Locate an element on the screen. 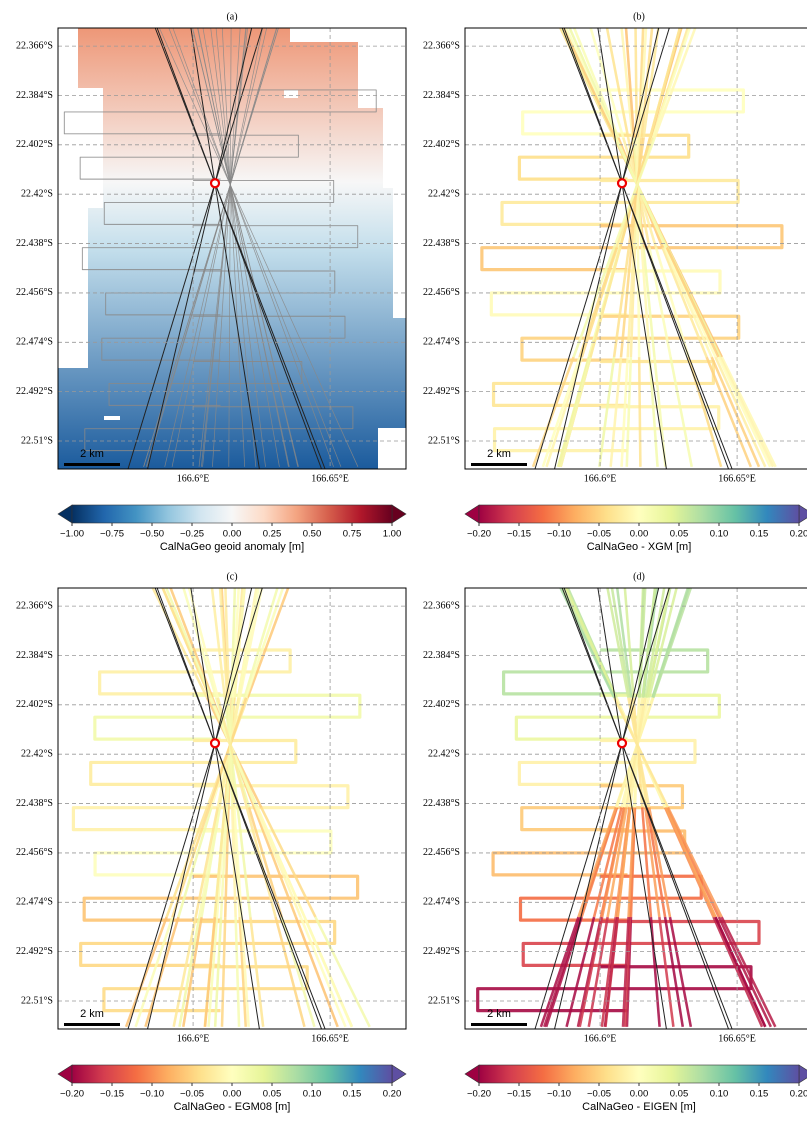 This screenshot has height=1126, width=807. colorbar-label: CalNaGeo - EGM08 [m] is located at coordinates (232, 1107).